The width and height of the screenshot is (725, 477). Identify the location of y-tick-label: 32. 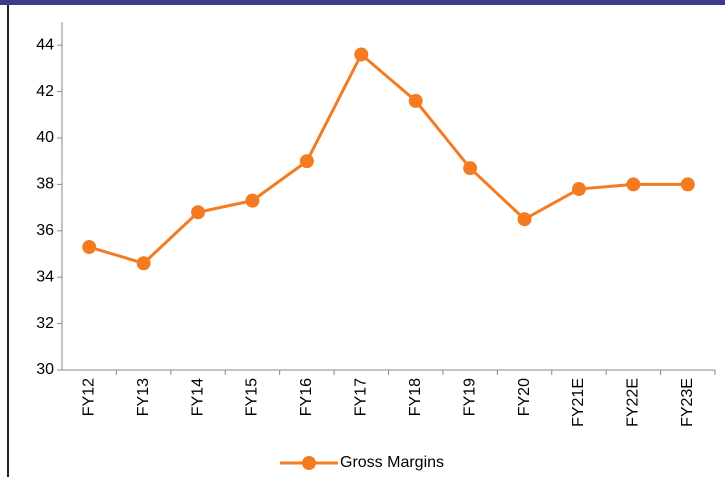
(45, 323).